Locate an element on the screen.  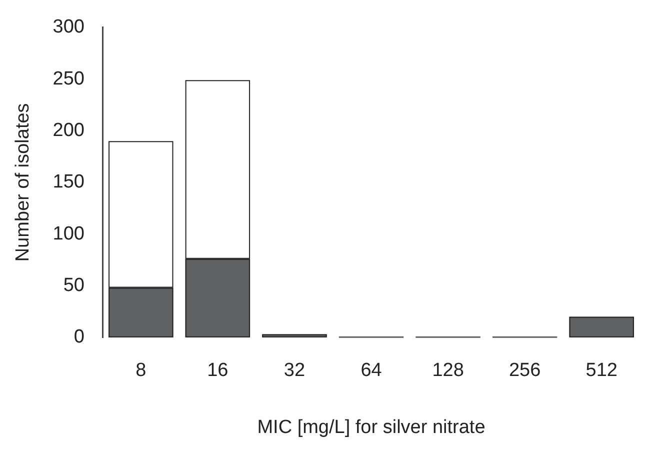
x-tick-label: 256 is located at coordinates (524, 371).